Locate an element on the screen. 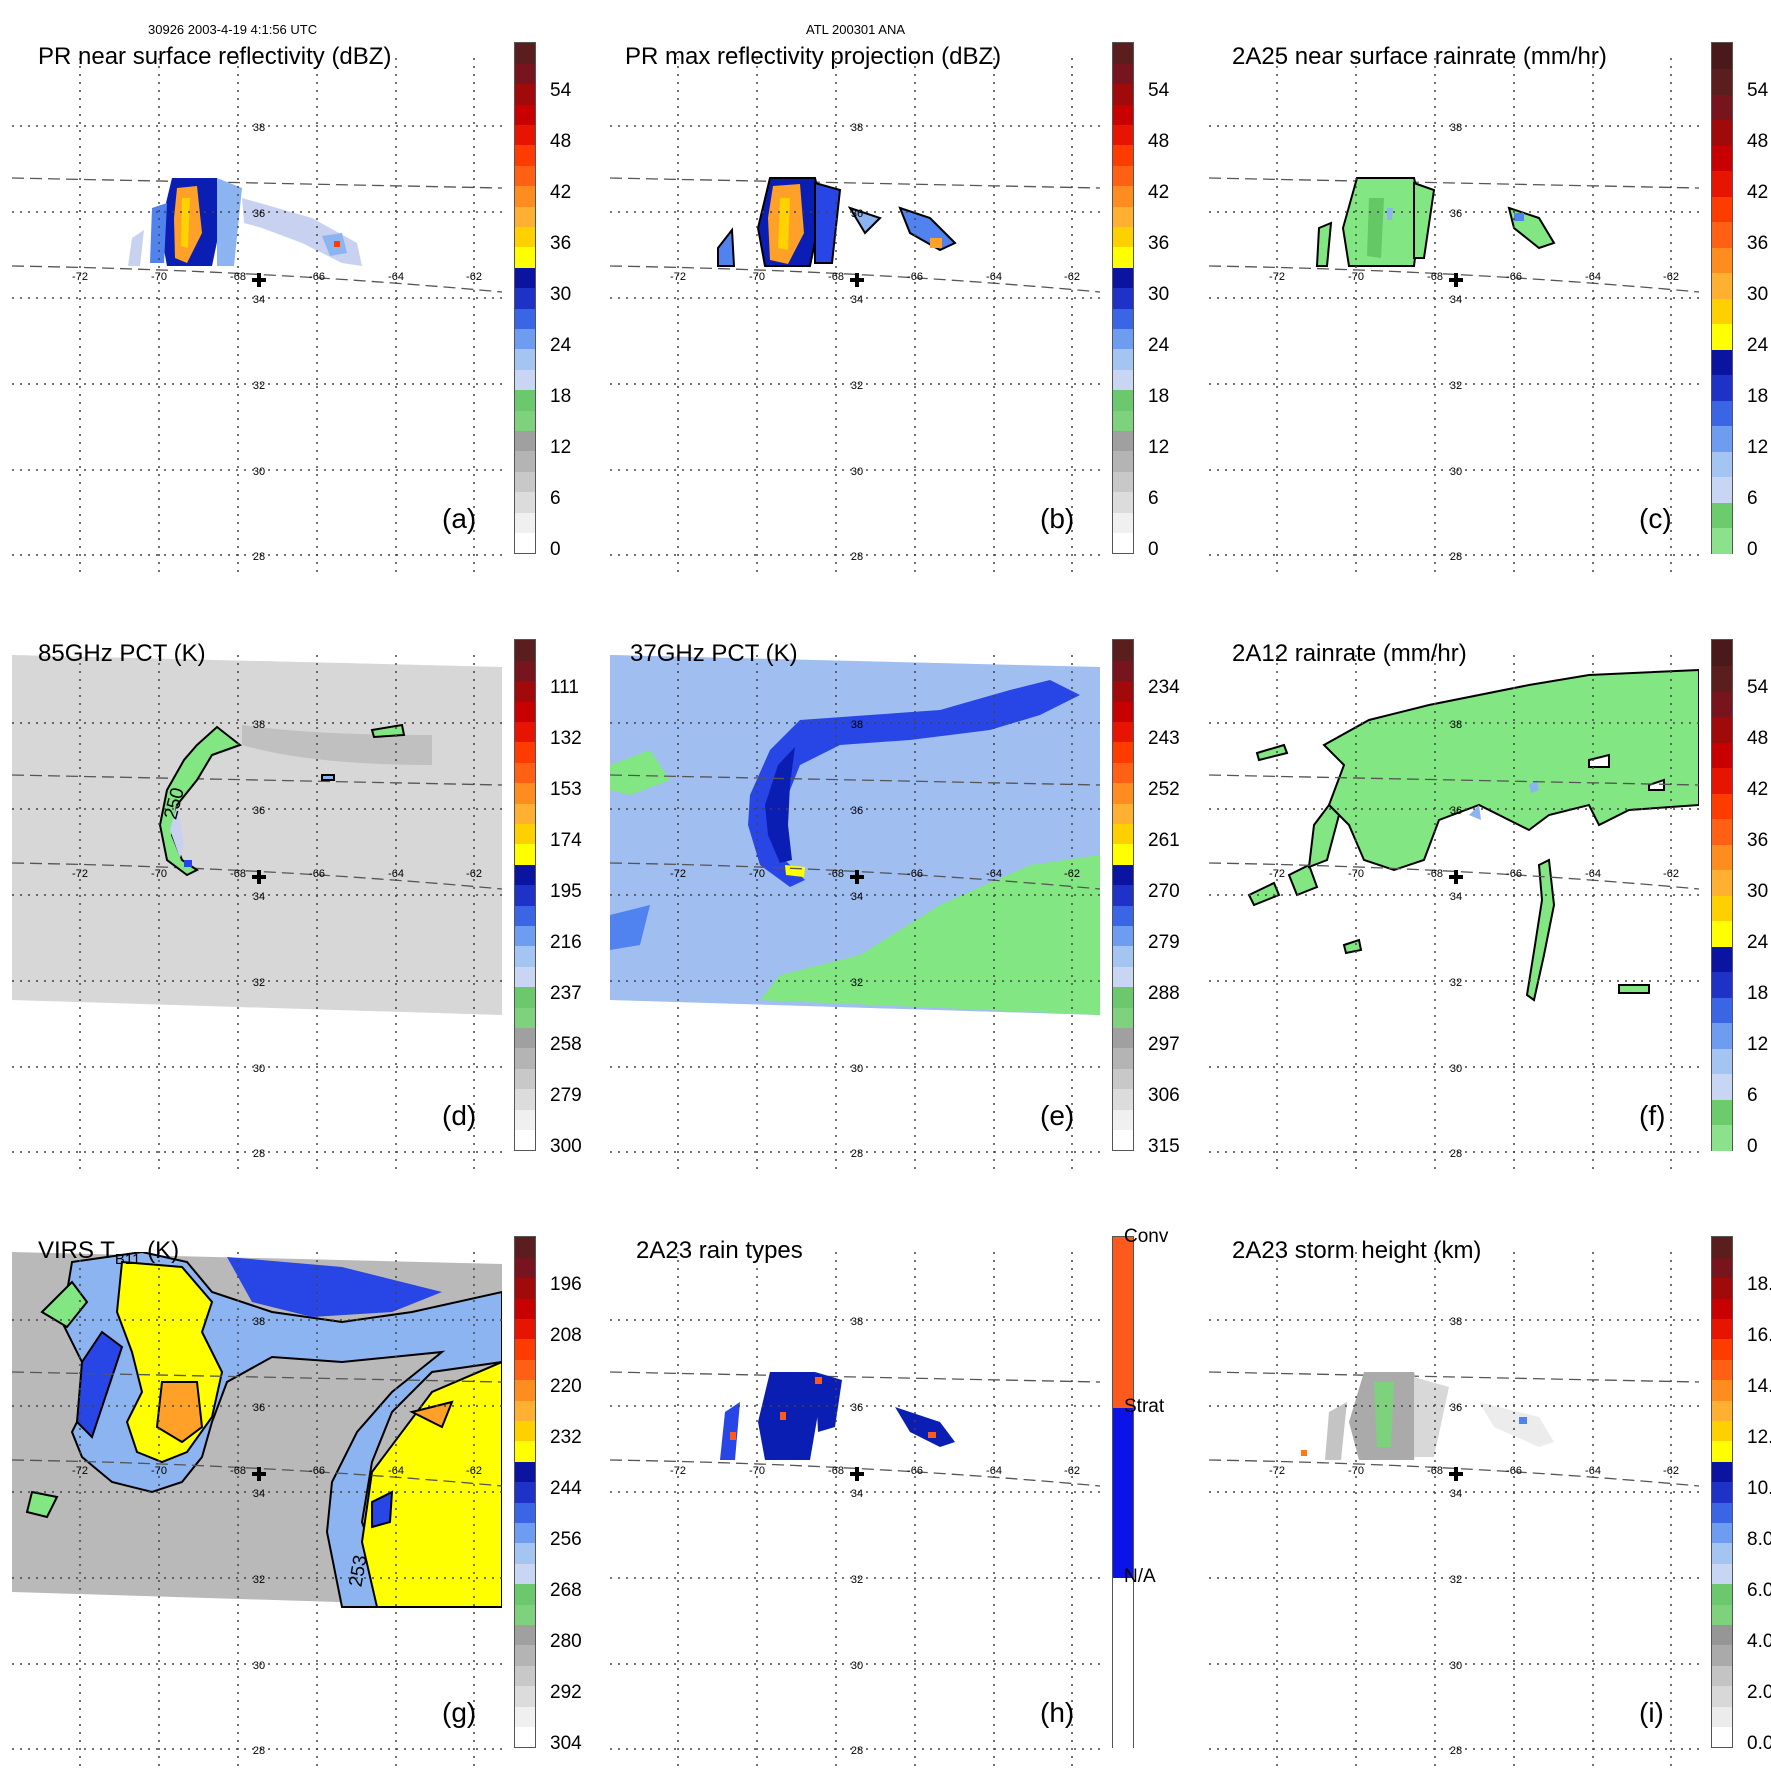 The width and height of the screenshot is (1771, 1792). colorbar-tick-label: 18 is located at coordinates (1758, 396).